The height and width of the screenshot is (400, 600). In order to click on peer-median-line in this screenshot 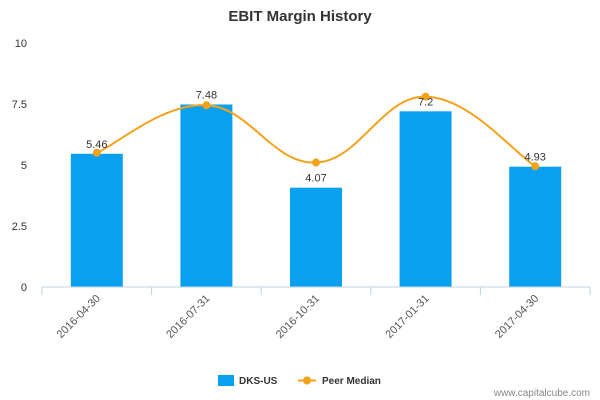, I will do `click(316, 131)`.